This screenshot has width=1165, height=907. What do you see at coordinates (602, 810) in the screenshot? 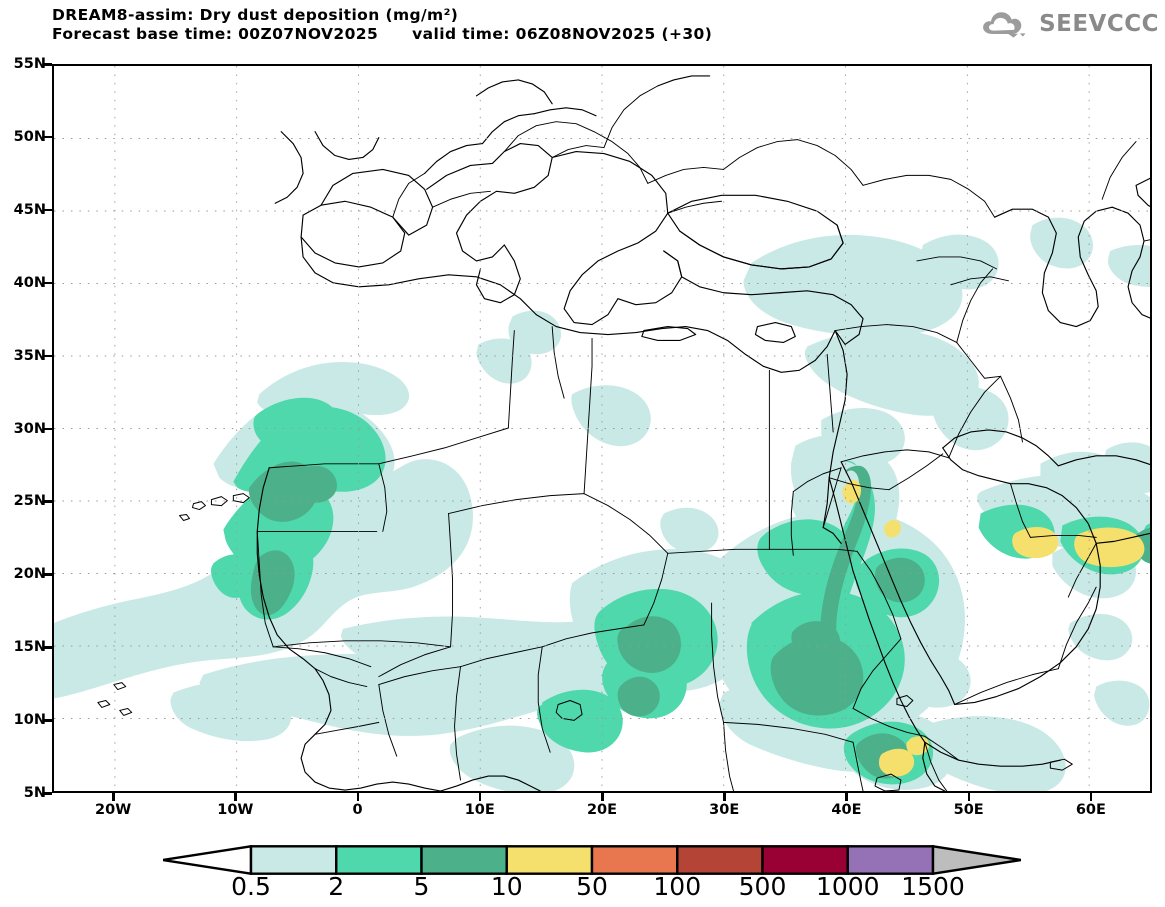
I see `longitude-tick-label: 20E` at bounding box center [602, 810].